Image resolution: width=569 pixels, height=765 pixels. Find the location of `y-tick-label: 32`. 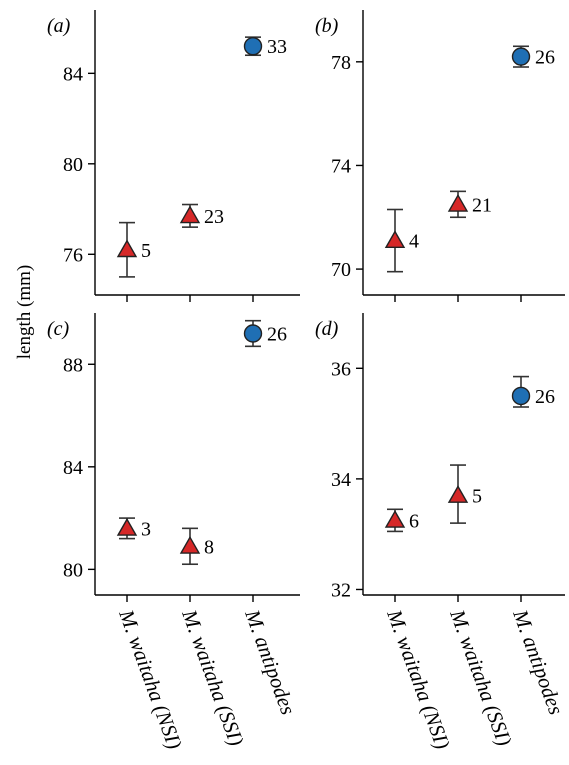

y-tick-label: 32 is located at coordinates (341, 590).